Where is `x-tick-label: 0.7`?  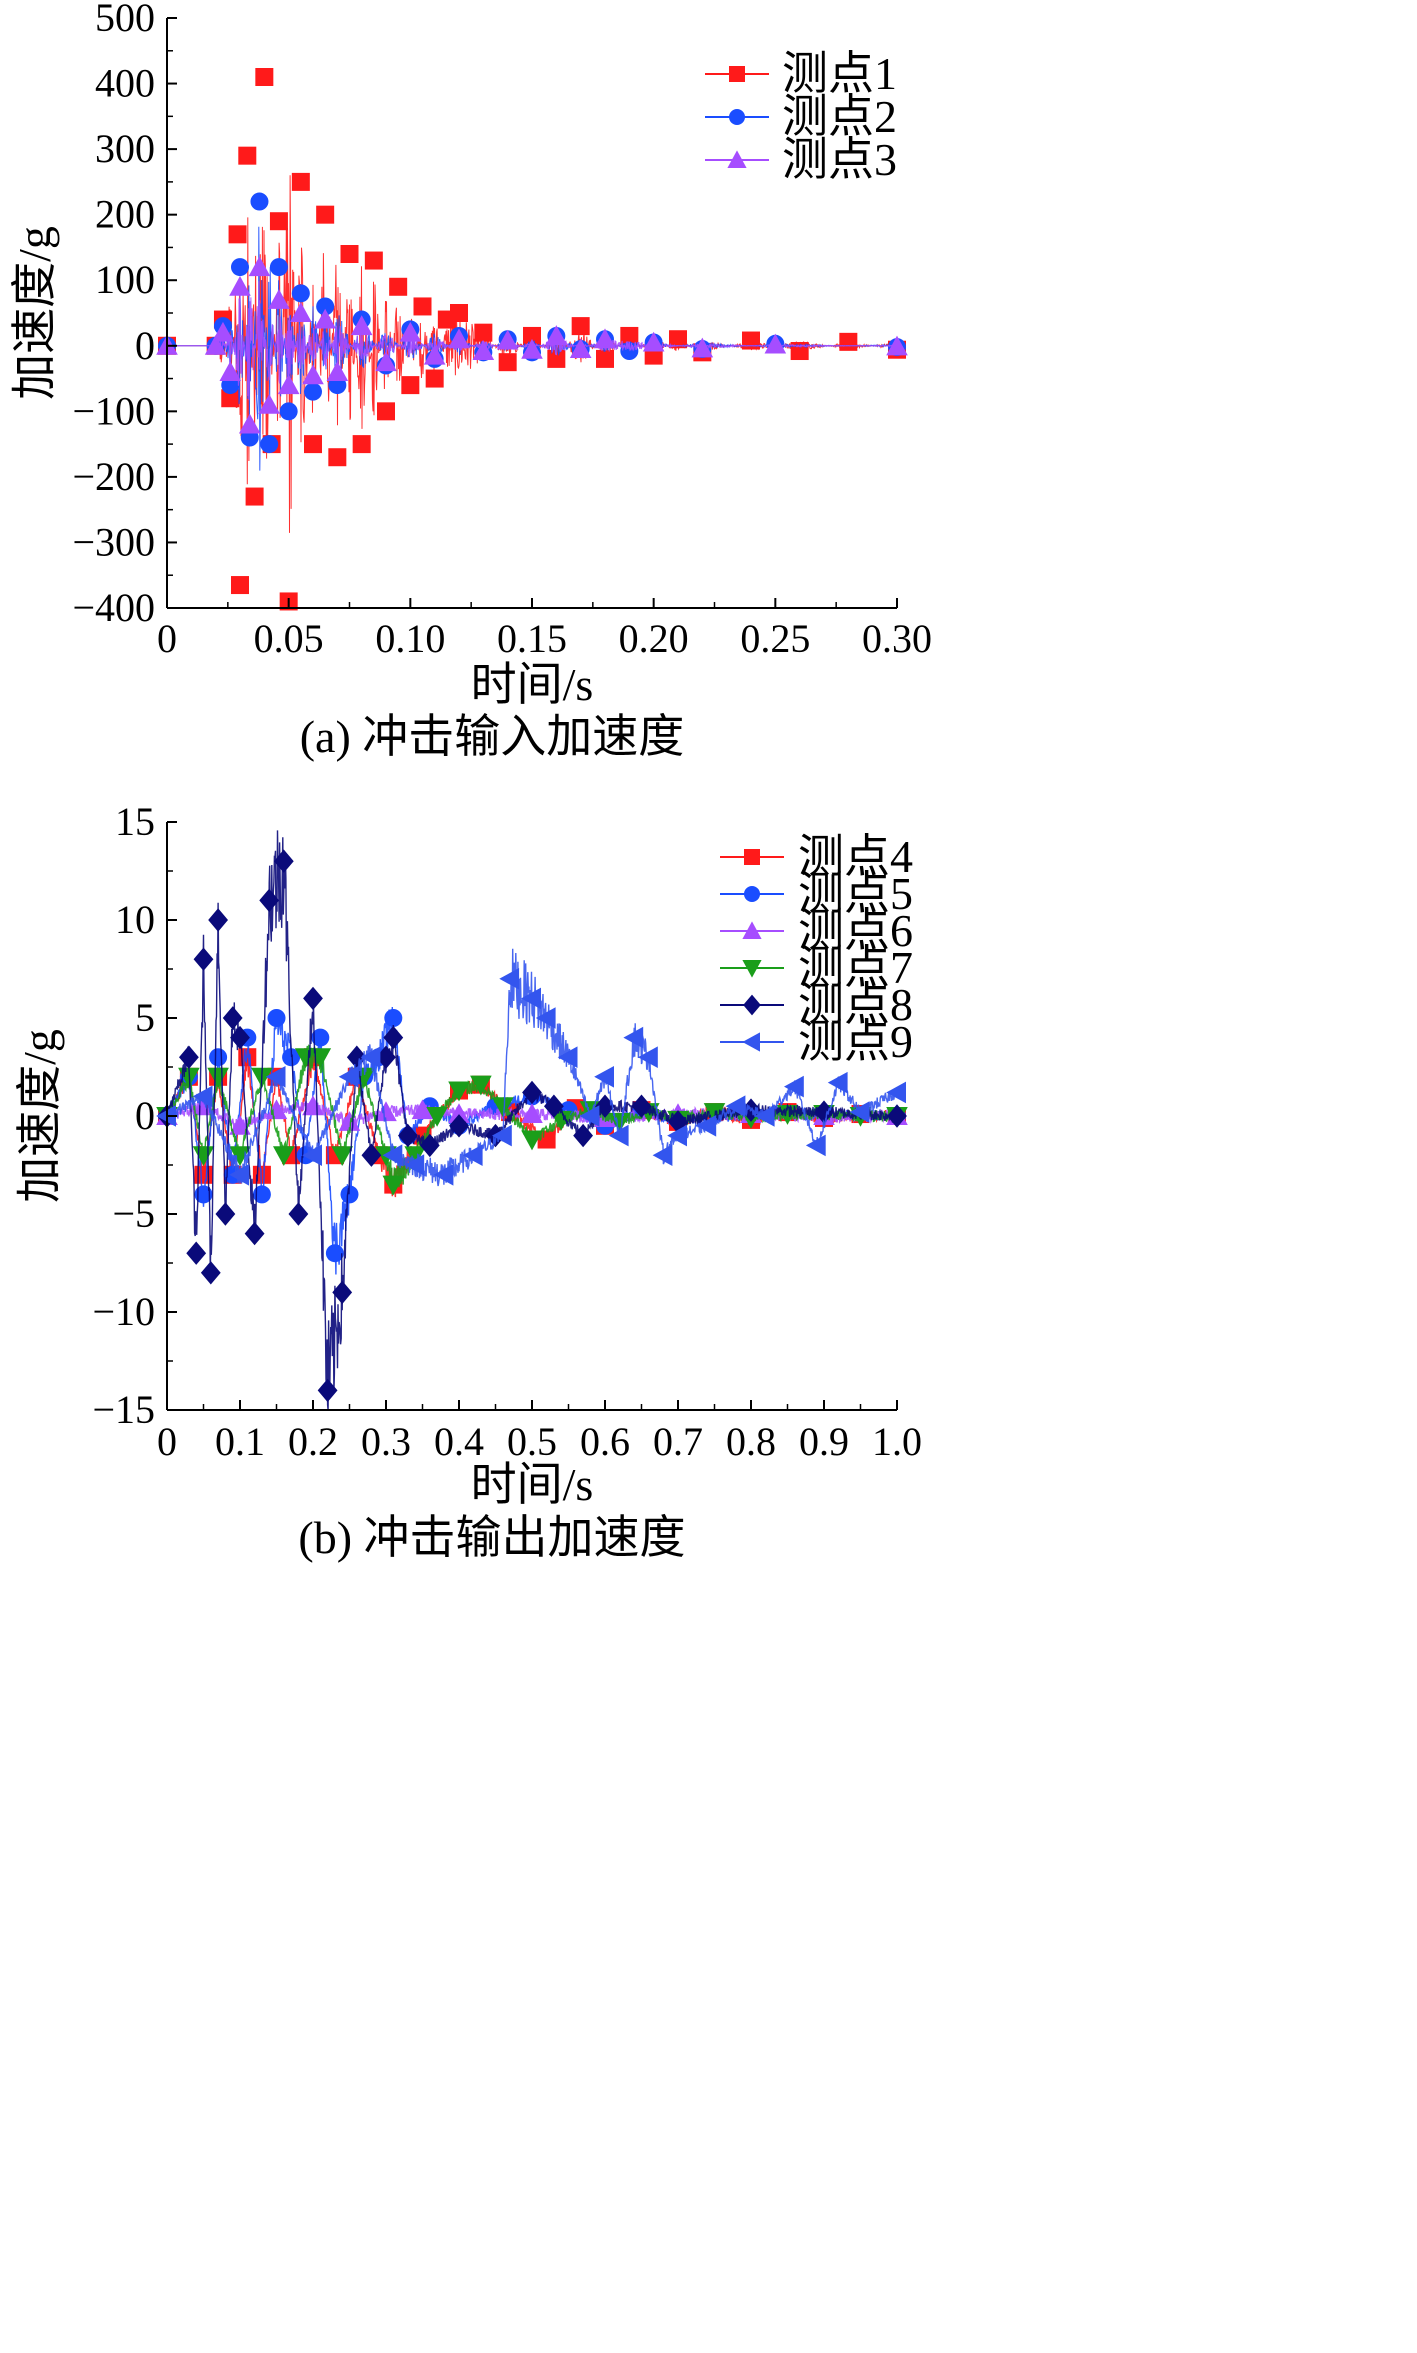 x-tick-label: 0.7 is located at coordinates (678, 1441).